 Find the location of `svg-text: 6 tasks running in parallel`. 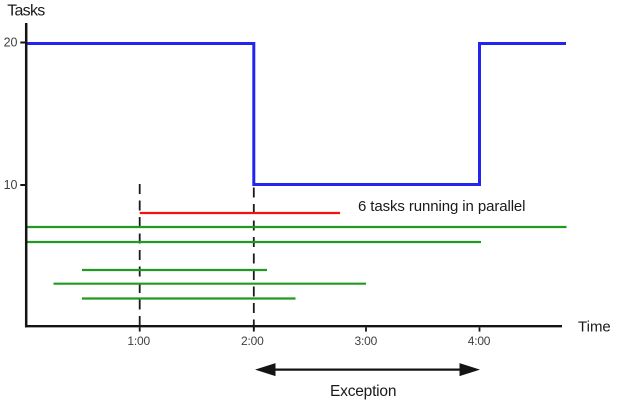

svg-text: 6 tasks running in parallel is located at coordinates (441, 206).